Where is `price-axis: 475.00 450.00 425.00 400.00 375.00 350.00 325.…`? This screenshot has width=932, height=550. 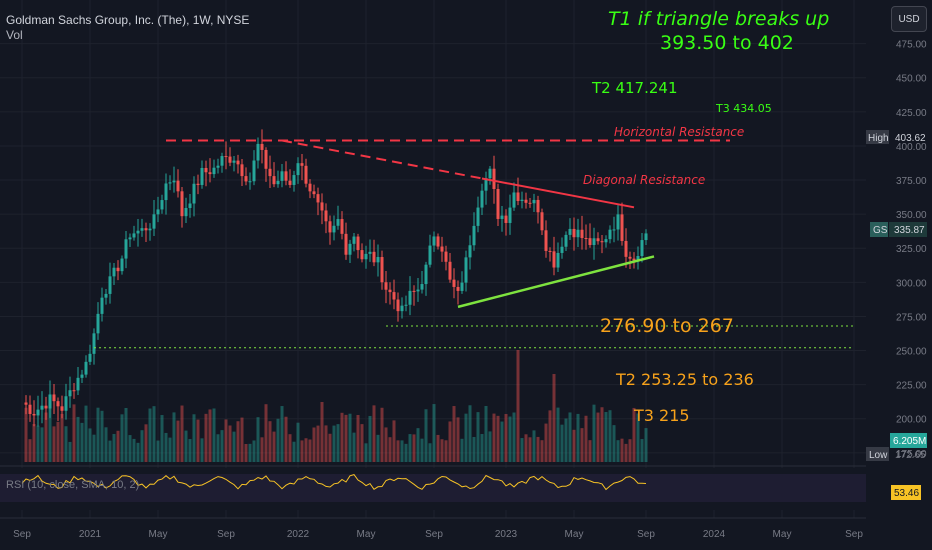
price-axis: 475.00 450.00 425.00 400.00 375.00 350.00 325.… is located at coordinates (911, 250).